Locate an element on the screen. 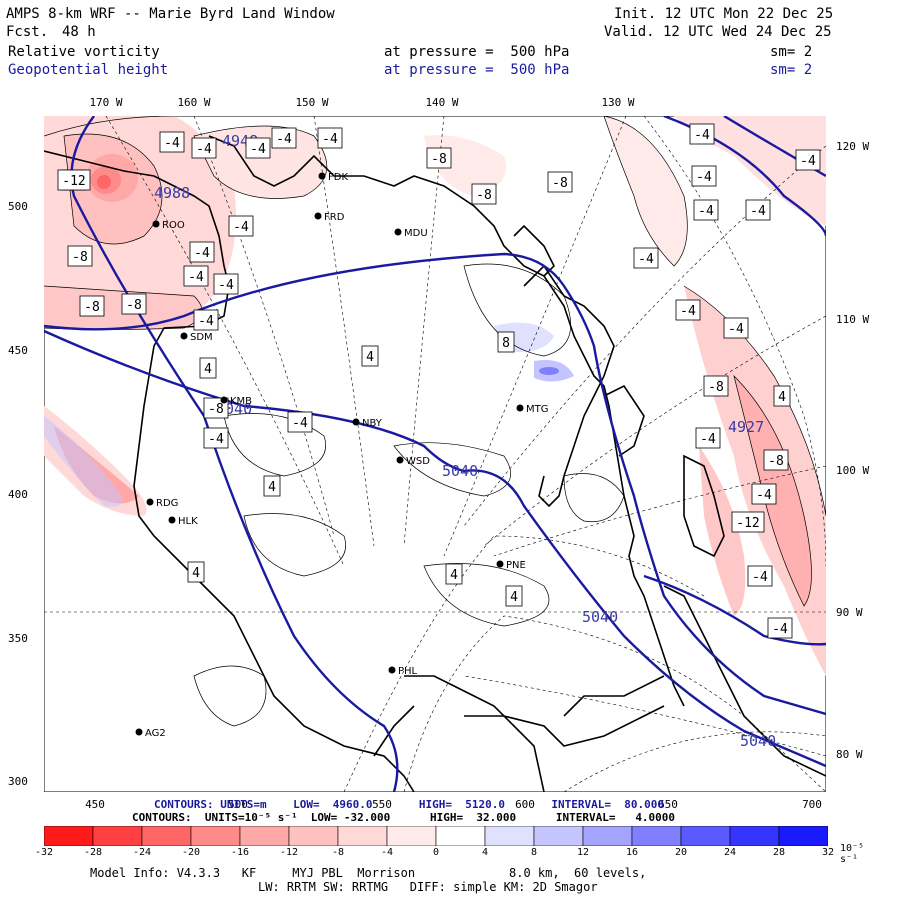 This screenshot has width=900, height=900. station-marker: ROO is located at coordinates (168, 225).